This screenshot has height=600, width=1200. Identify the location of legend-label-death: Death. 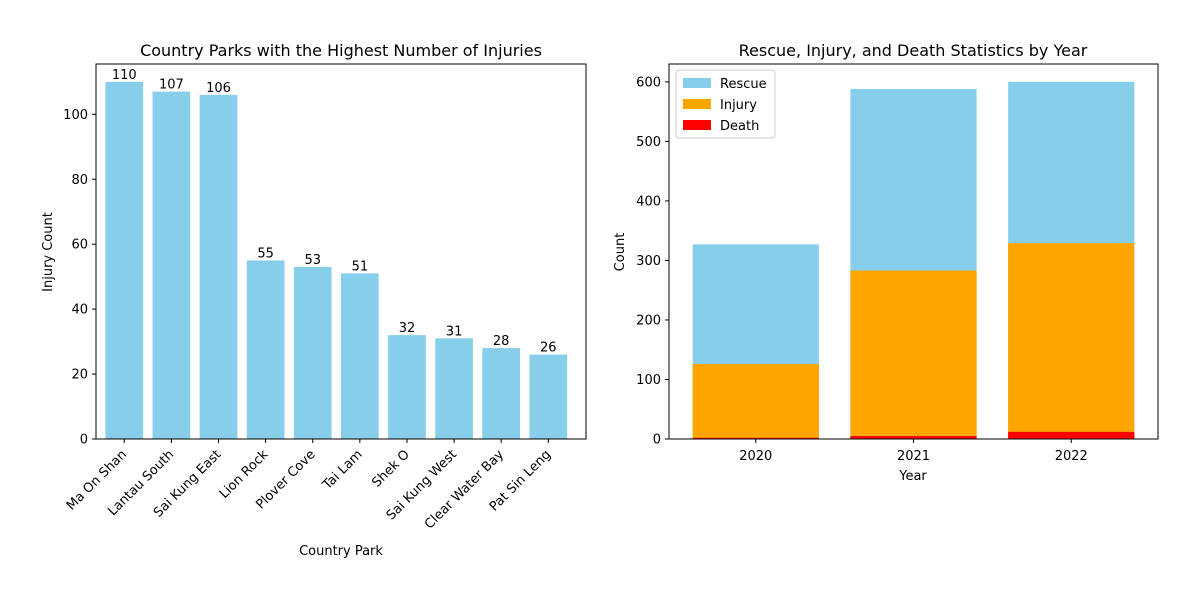
(739, 126).